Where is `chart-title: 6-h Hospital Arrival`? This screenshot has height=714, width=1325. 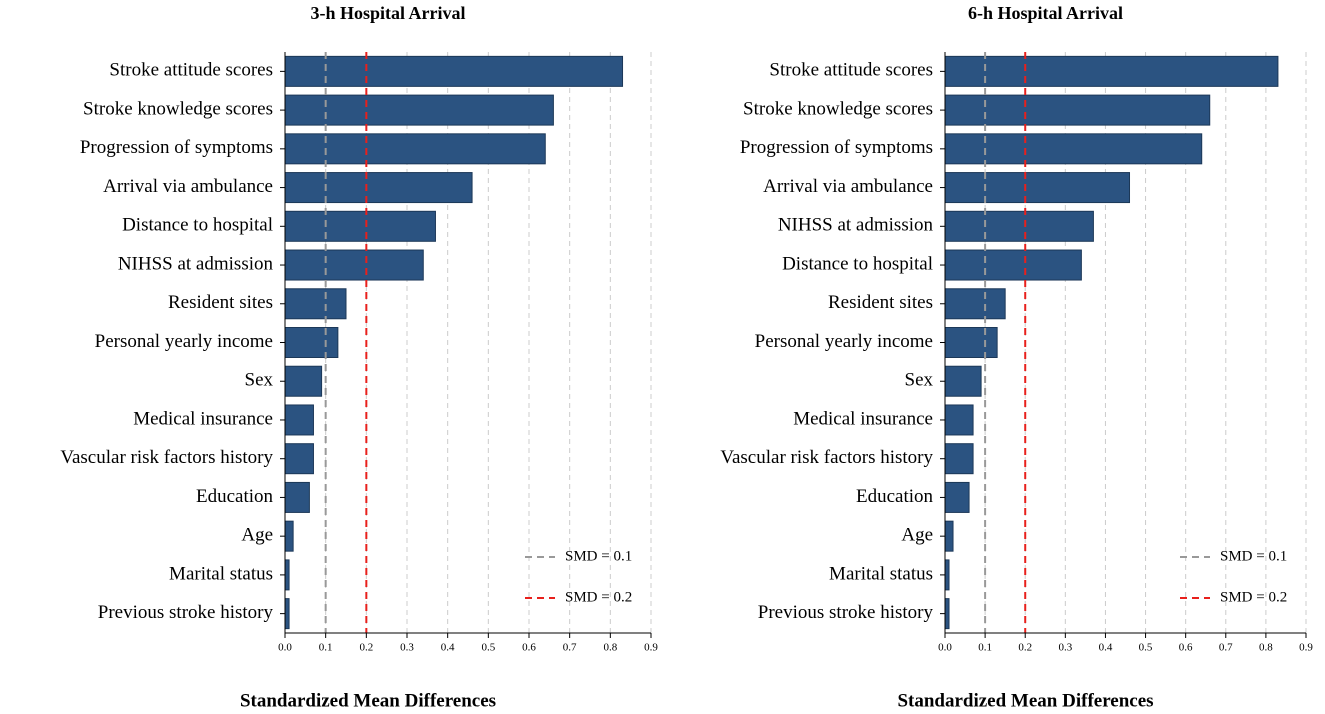
chart-title: 6-h Hospital Arrival is located at coordinates (1045, 13).